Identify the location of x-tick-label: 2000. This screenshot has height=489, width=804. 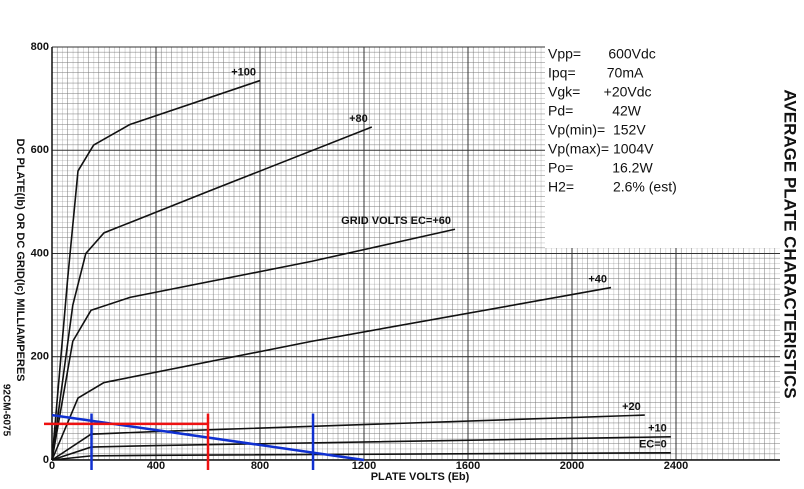
(572, 466).